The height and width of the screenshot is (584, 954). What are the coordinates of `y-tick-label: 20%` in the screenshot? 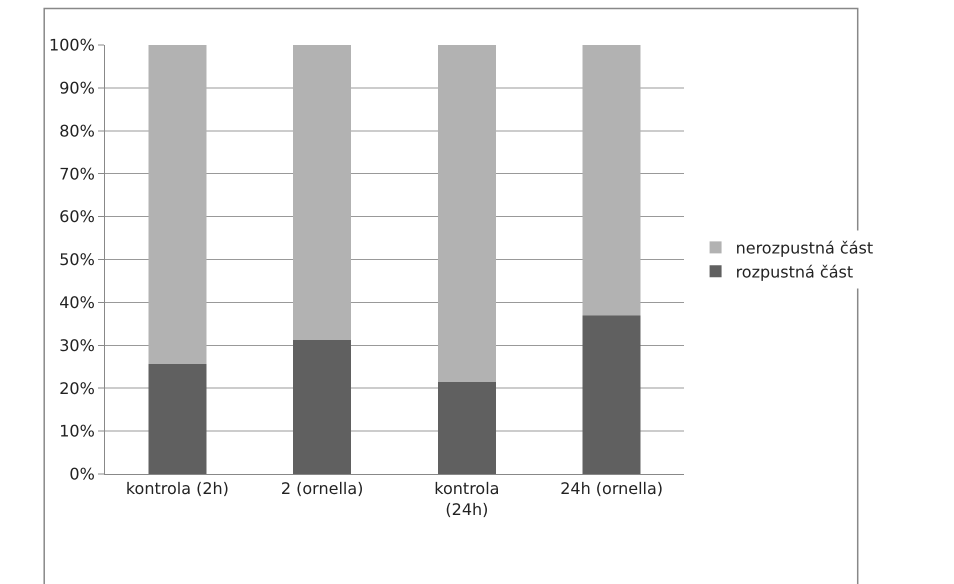 It's located at (77, 388).